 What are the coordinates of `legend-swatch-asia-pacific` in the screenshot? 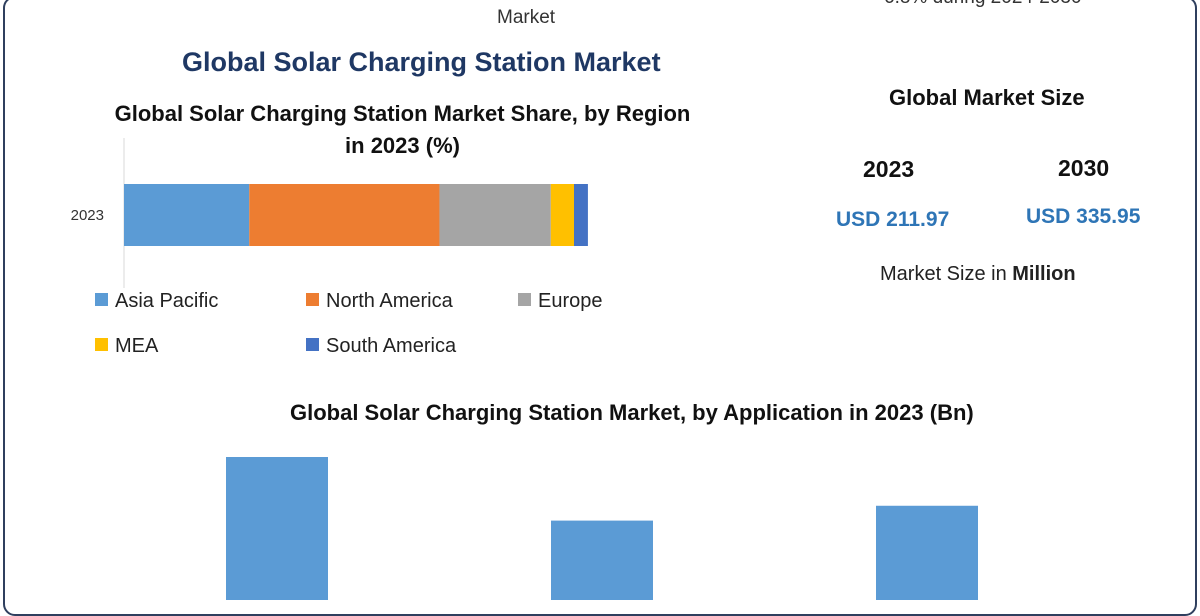 It's located at (101, 299).